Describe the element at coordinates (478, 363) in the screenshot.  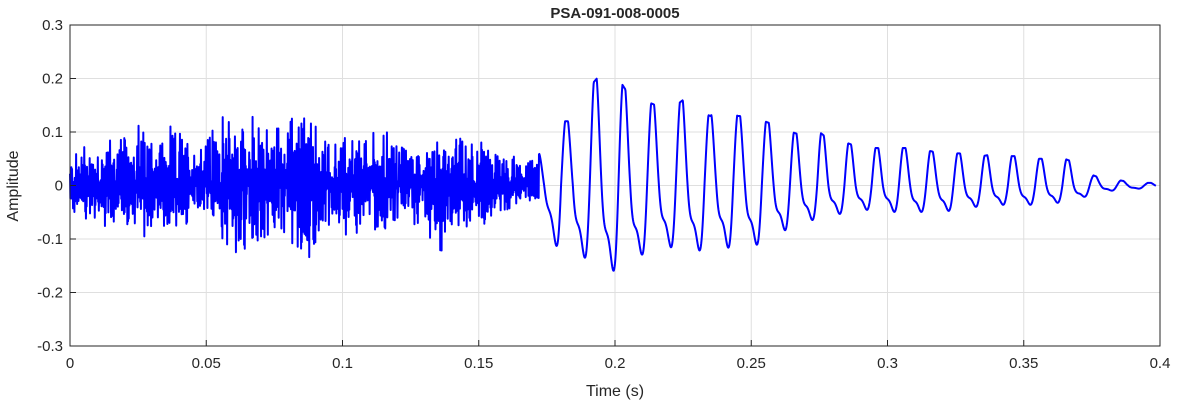
I see `x-tick-label: 0.15` at that location.